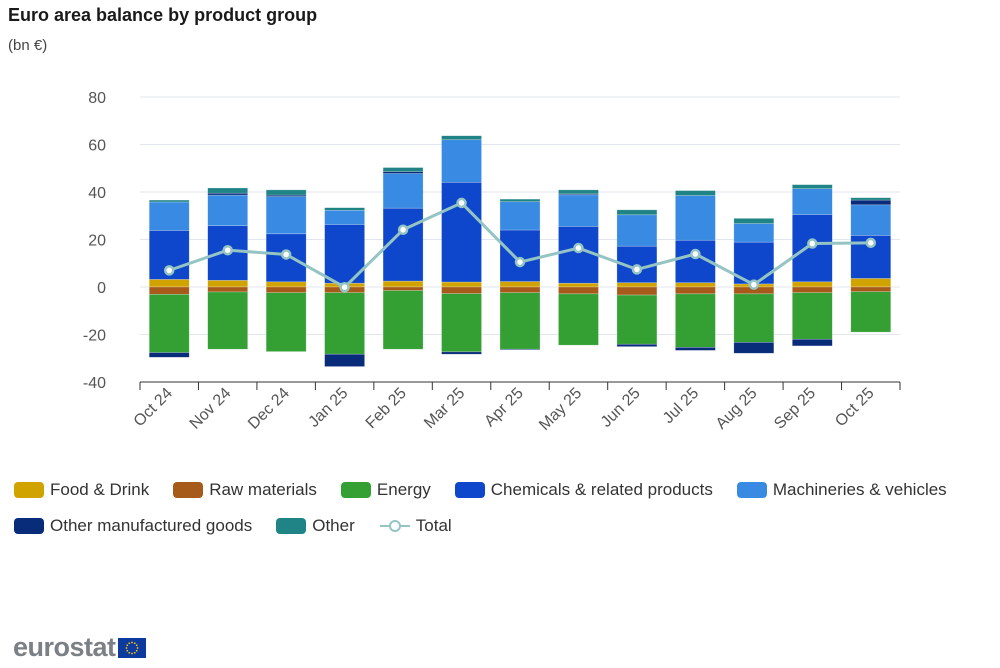 Image resolution: width=1000 pixels, height=668 pixels. Describe the element at coordinates (415, 526) in the screenshot. I see `legend-item-total: Total` at that location.